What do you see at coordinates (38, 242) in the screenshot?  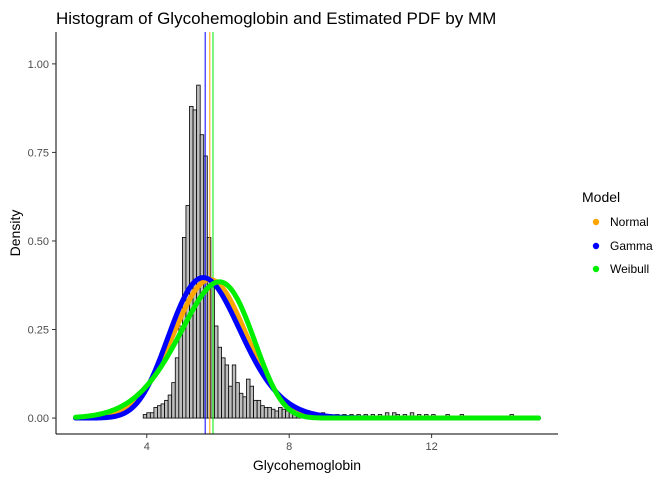 I see `y-tick-label: 0.50` at bounding box center [38, 242].